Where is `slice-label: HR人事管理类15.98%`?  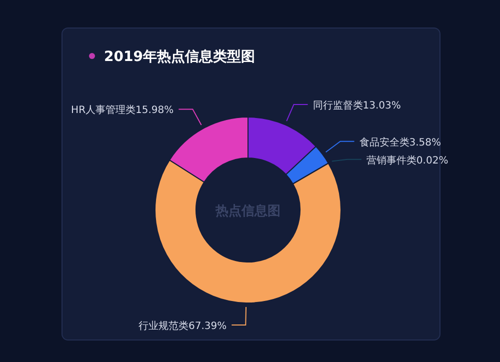 slice-label: HR人事管理类15.98% is located at coordinates (122, 110).